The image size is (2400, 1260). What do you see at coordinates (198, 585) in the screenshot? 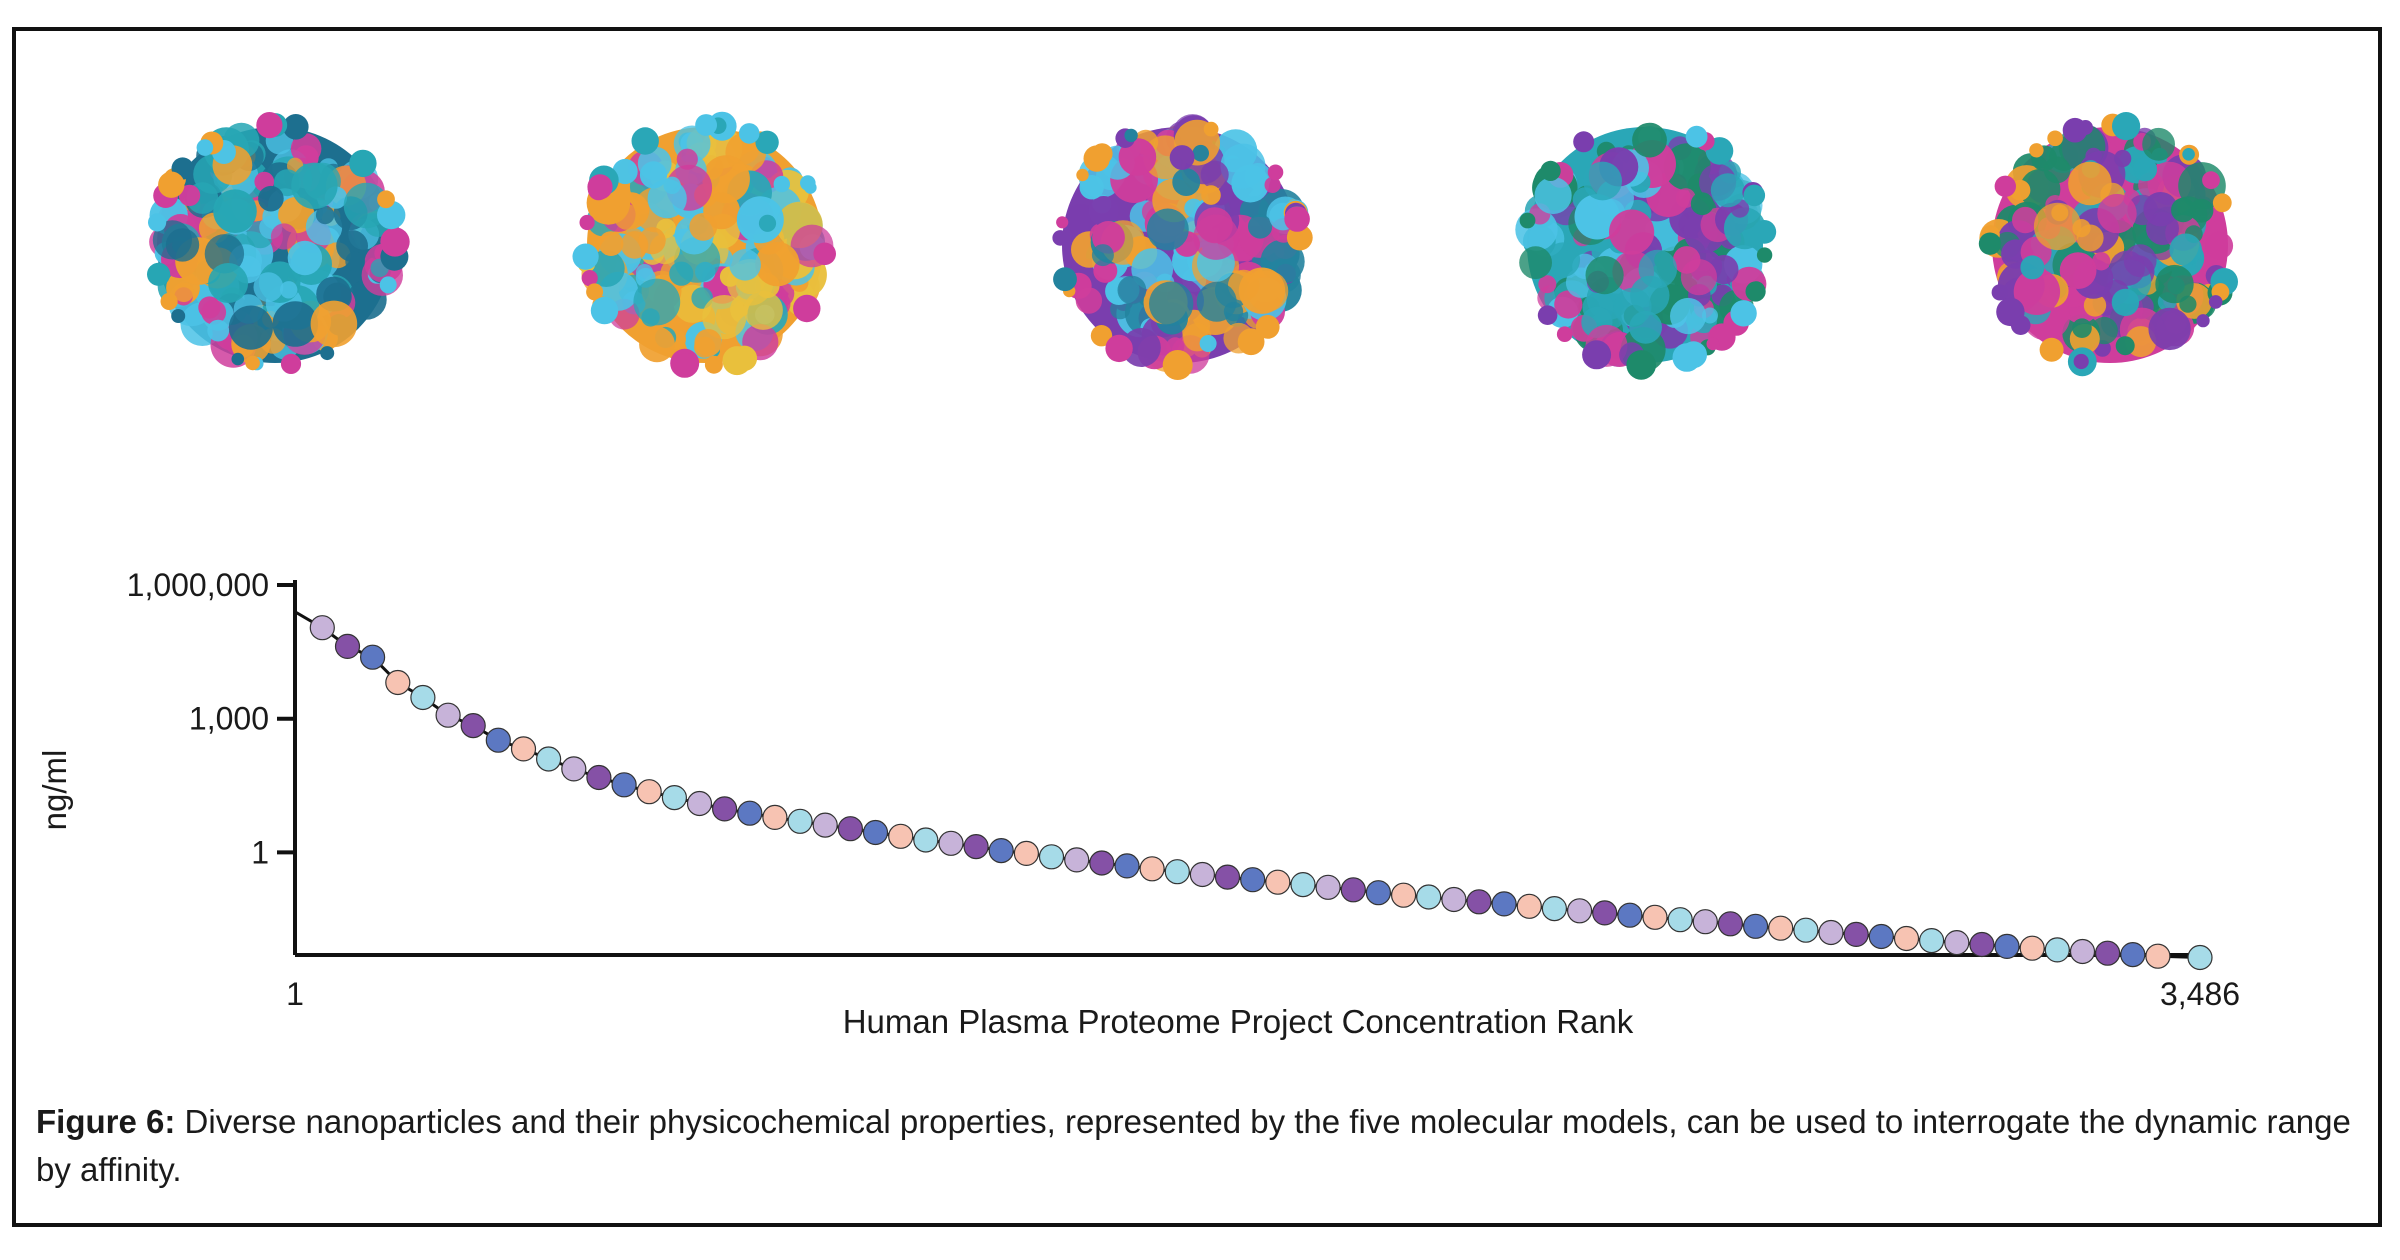
I see `y-tick-label: 1,000,000` at bounding box center [198, 585].